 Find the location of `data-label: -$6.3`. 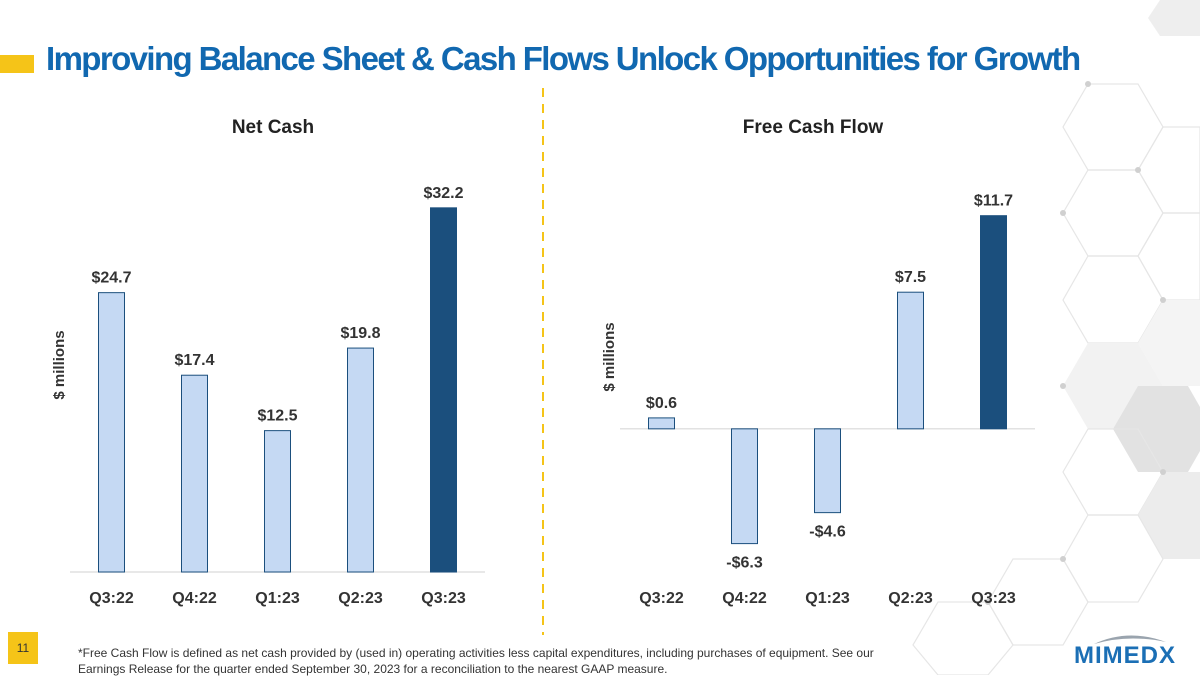

data-label: -$6.3 is located at coordinates (744, 563).